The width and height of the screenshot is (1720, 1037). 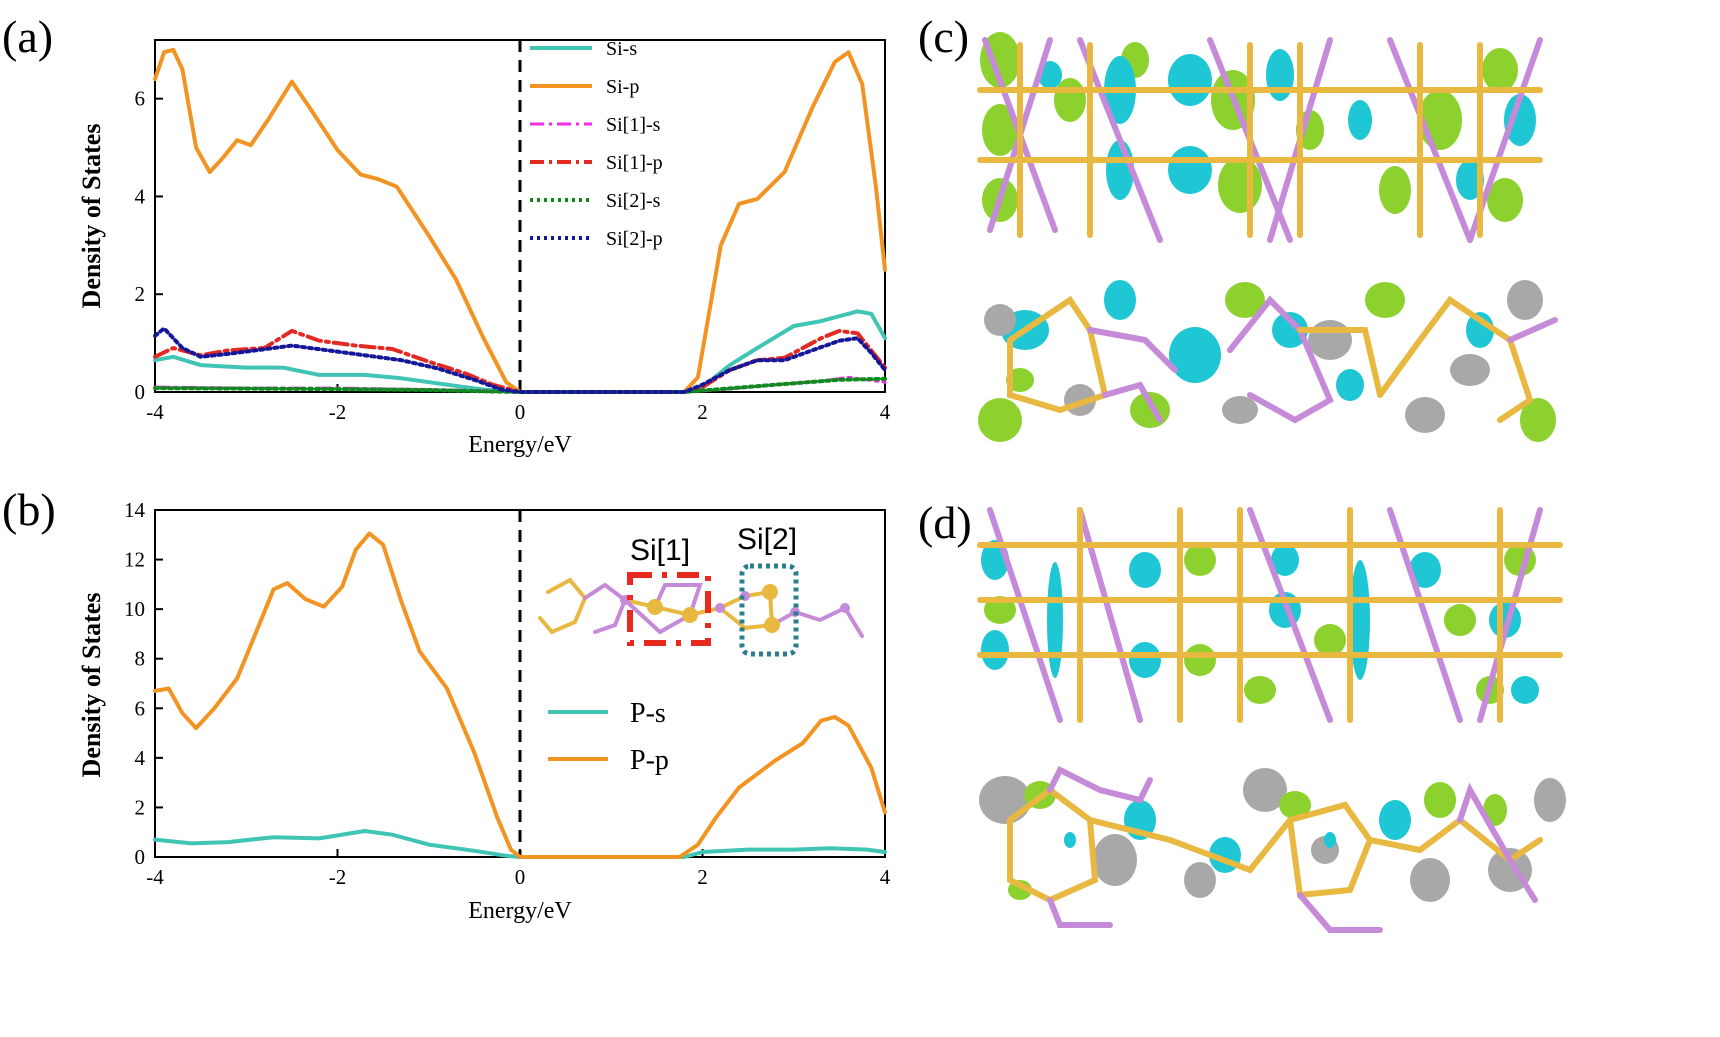 I want to click on charge-density-top-view-d, so click(x=1270, y=615).